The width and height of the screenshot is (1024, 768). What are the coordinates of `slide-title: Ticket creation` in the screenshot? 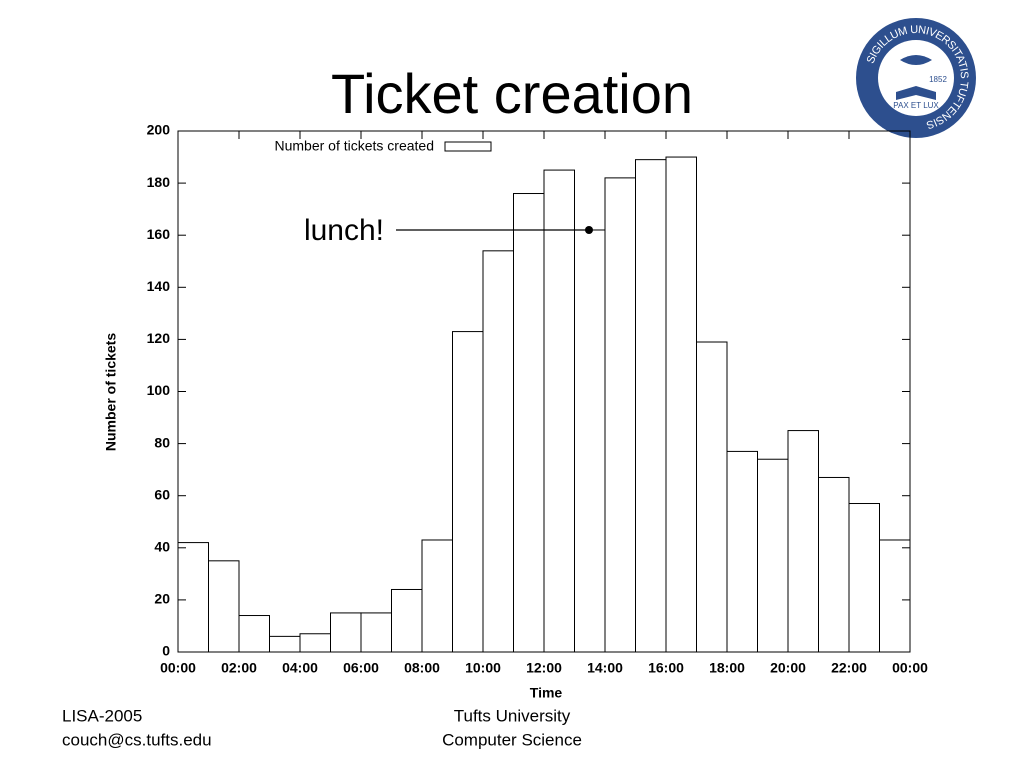 It's located at (512, 93).